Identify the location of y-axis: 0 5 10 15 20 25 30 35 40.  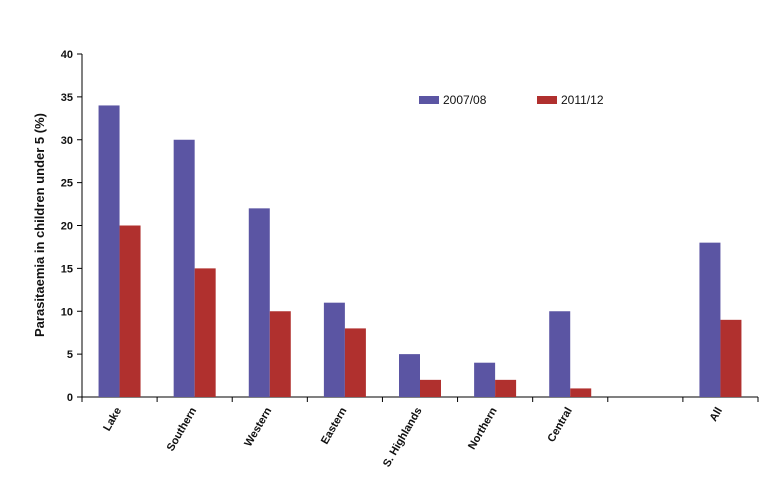
(72, 226).